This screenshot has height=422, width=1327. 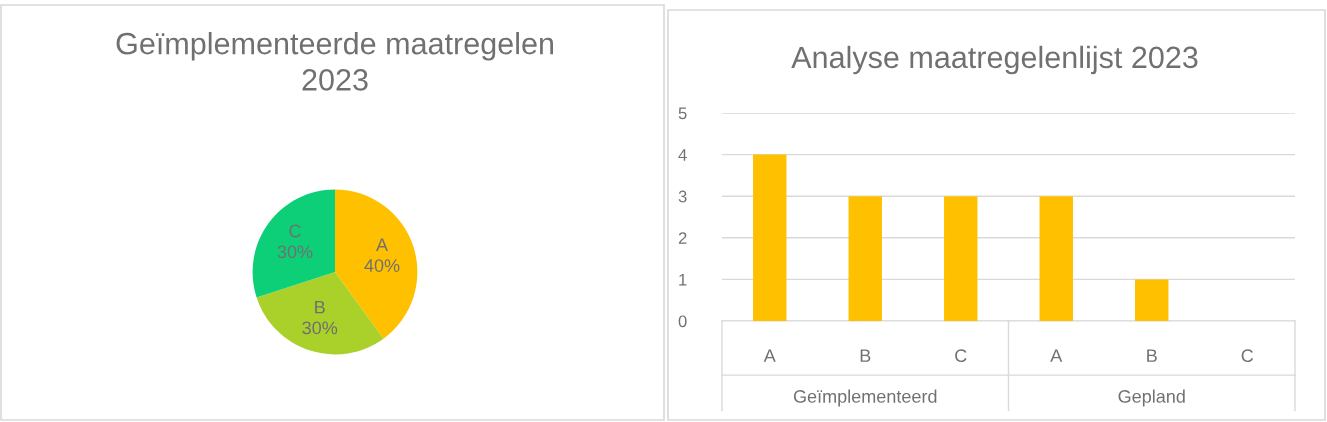 I want to click on y-tick-label: 4, so click(x=682, y=155).